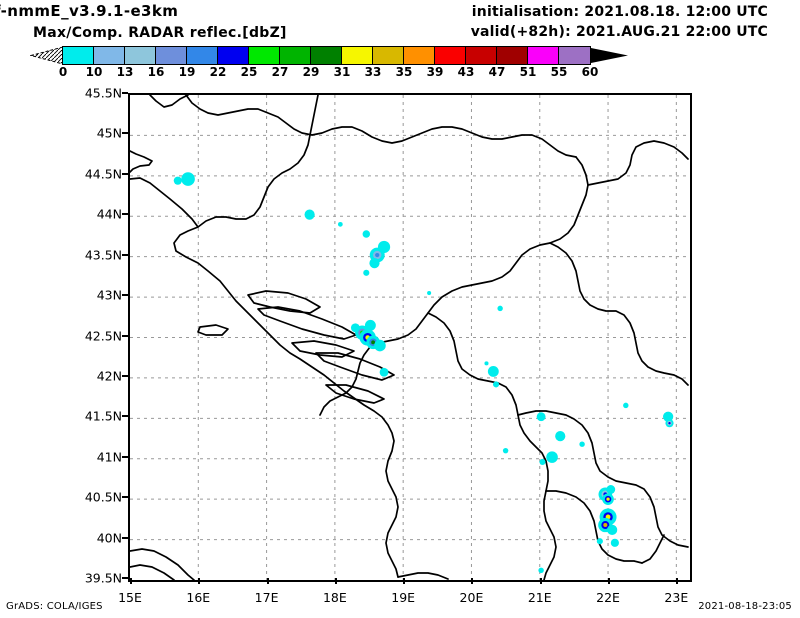  What do you see at coordinates (109, 376) in the screenshot?
I see `y-axis-tick-label: 42N` at bounding box center [109, 376].